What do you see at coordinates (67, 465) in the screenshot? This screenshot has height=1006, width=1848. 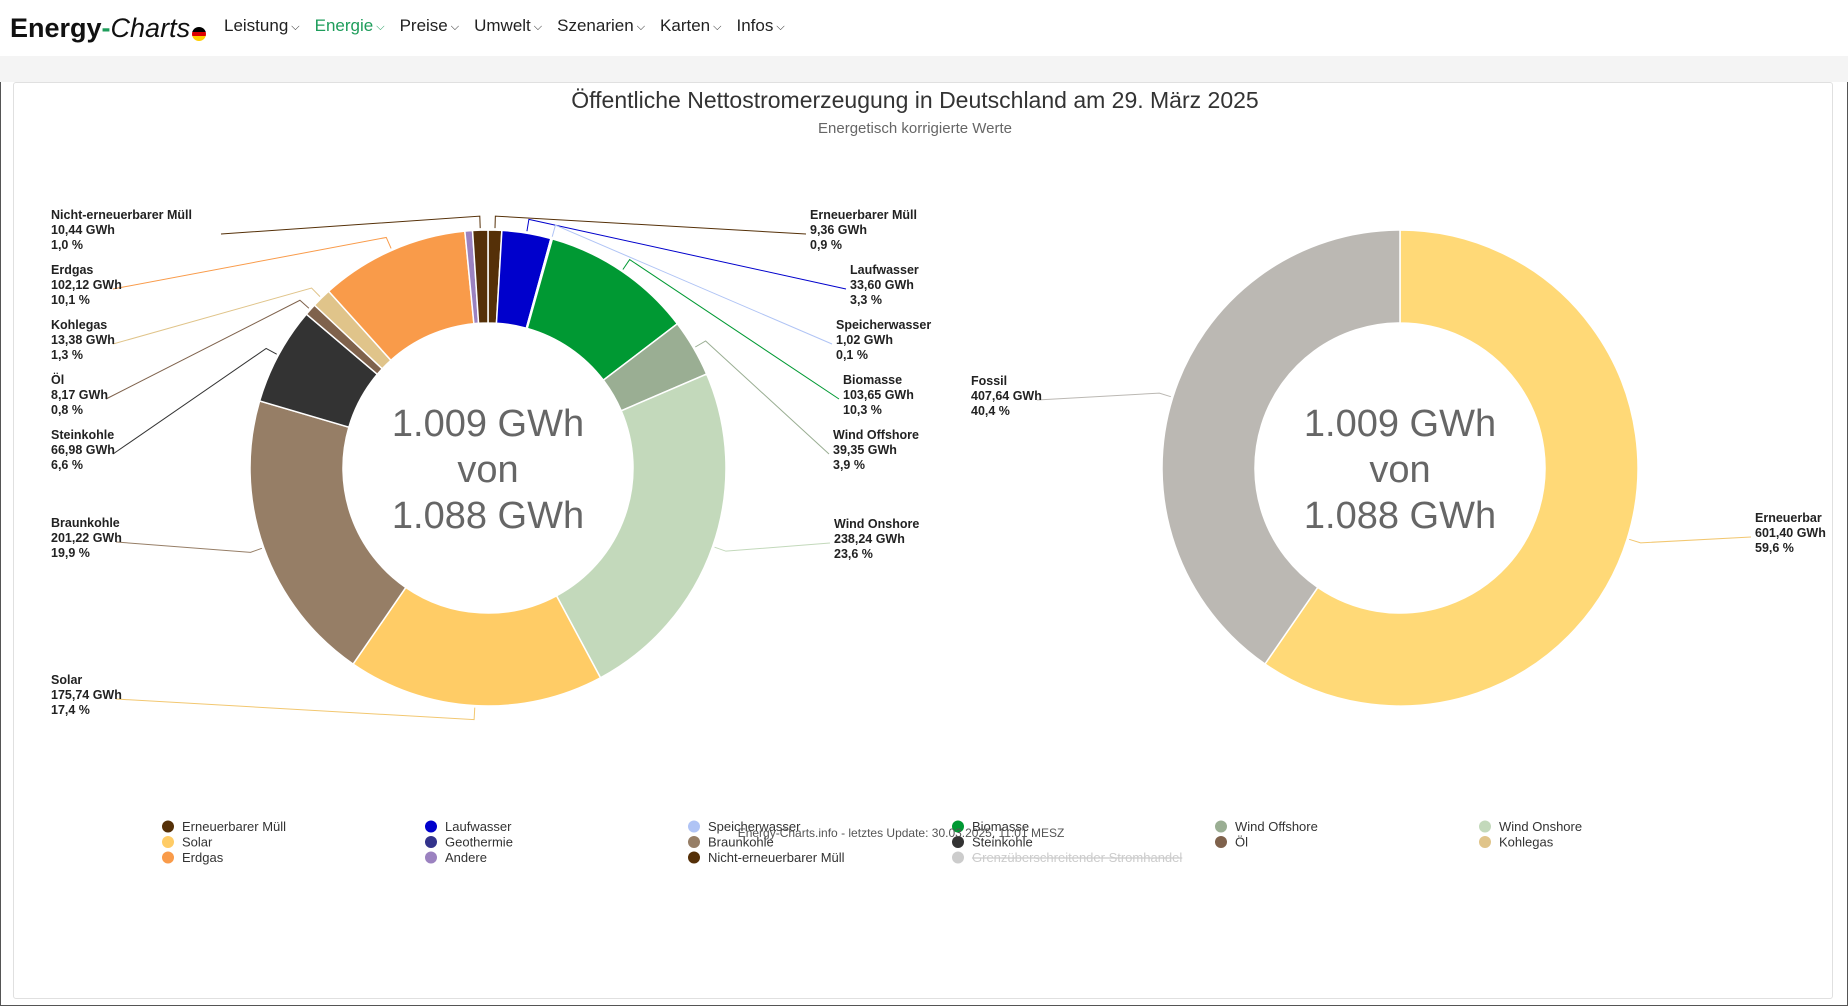 I see `label-percent: 6,6 %` at bounding box center [67, 465].